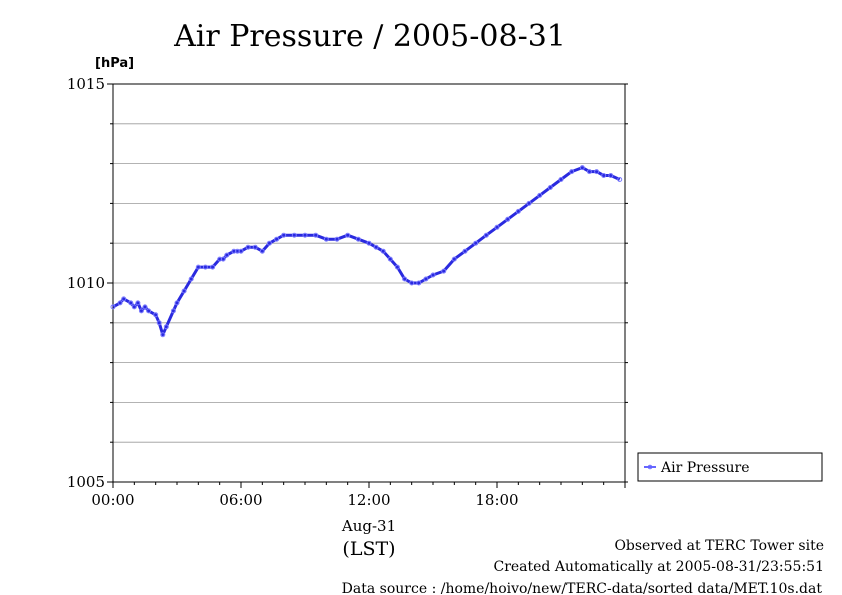 The image size is (842, 595). Describe the element at coordinates (705, 468) in the screenshot. I see `legend-label: Air Pressure` at that location.